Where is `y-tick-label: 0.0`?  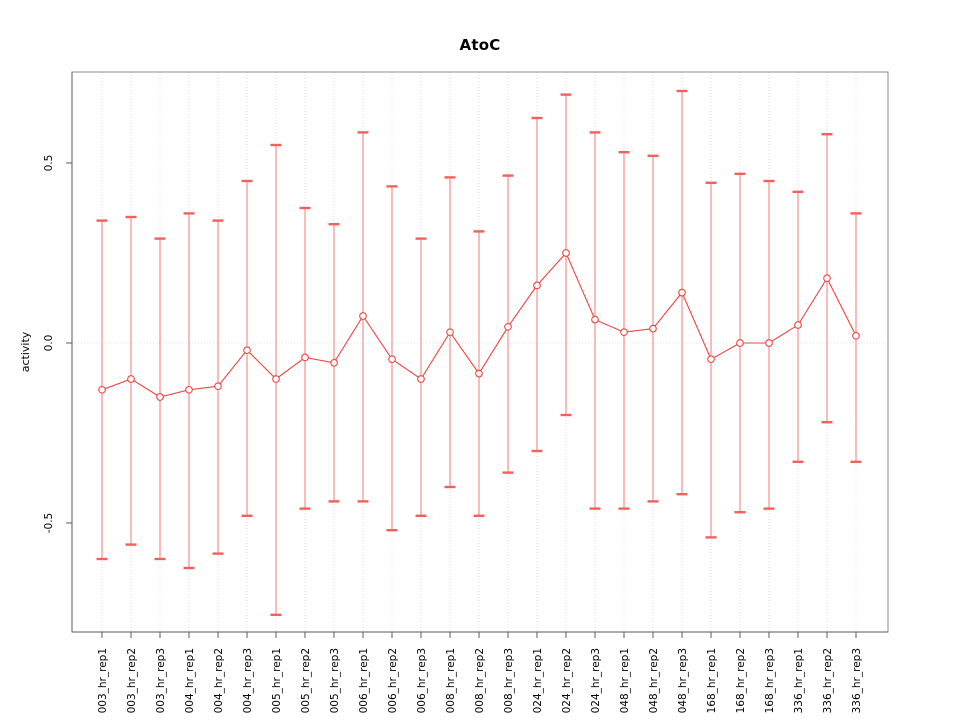 y-tick-label: 0.0 is located at coordinates (49, 343).